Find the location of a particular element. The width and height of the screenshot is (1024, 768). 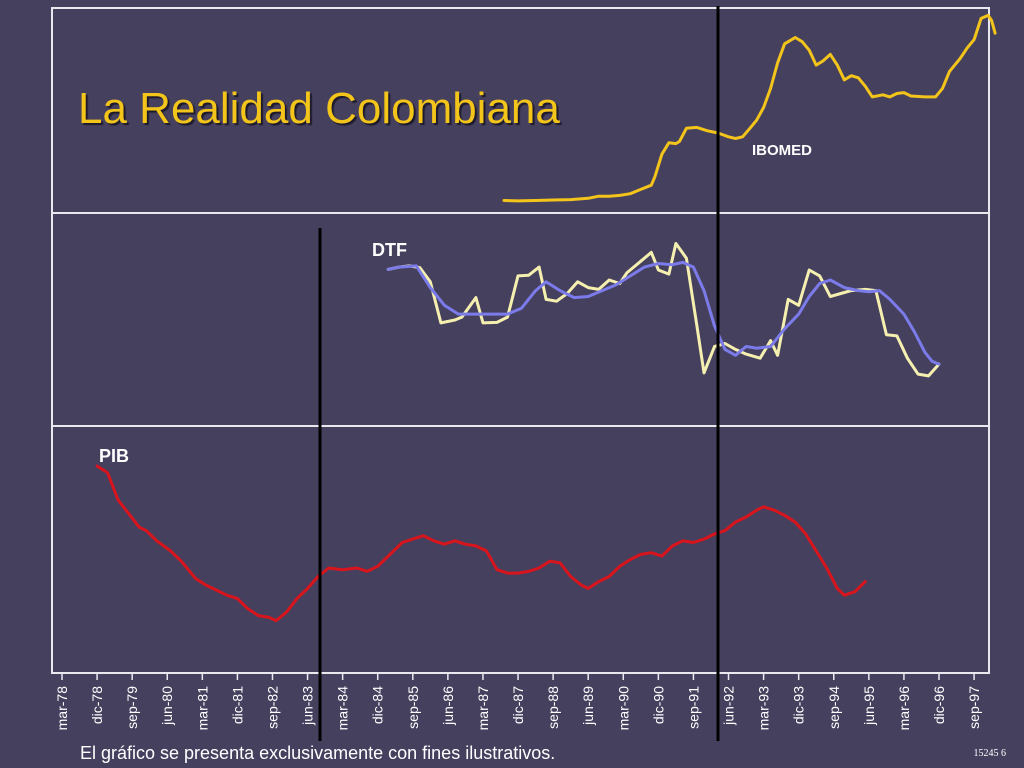

x-tick-label: sep-91 is located at coordinates (693, 707).